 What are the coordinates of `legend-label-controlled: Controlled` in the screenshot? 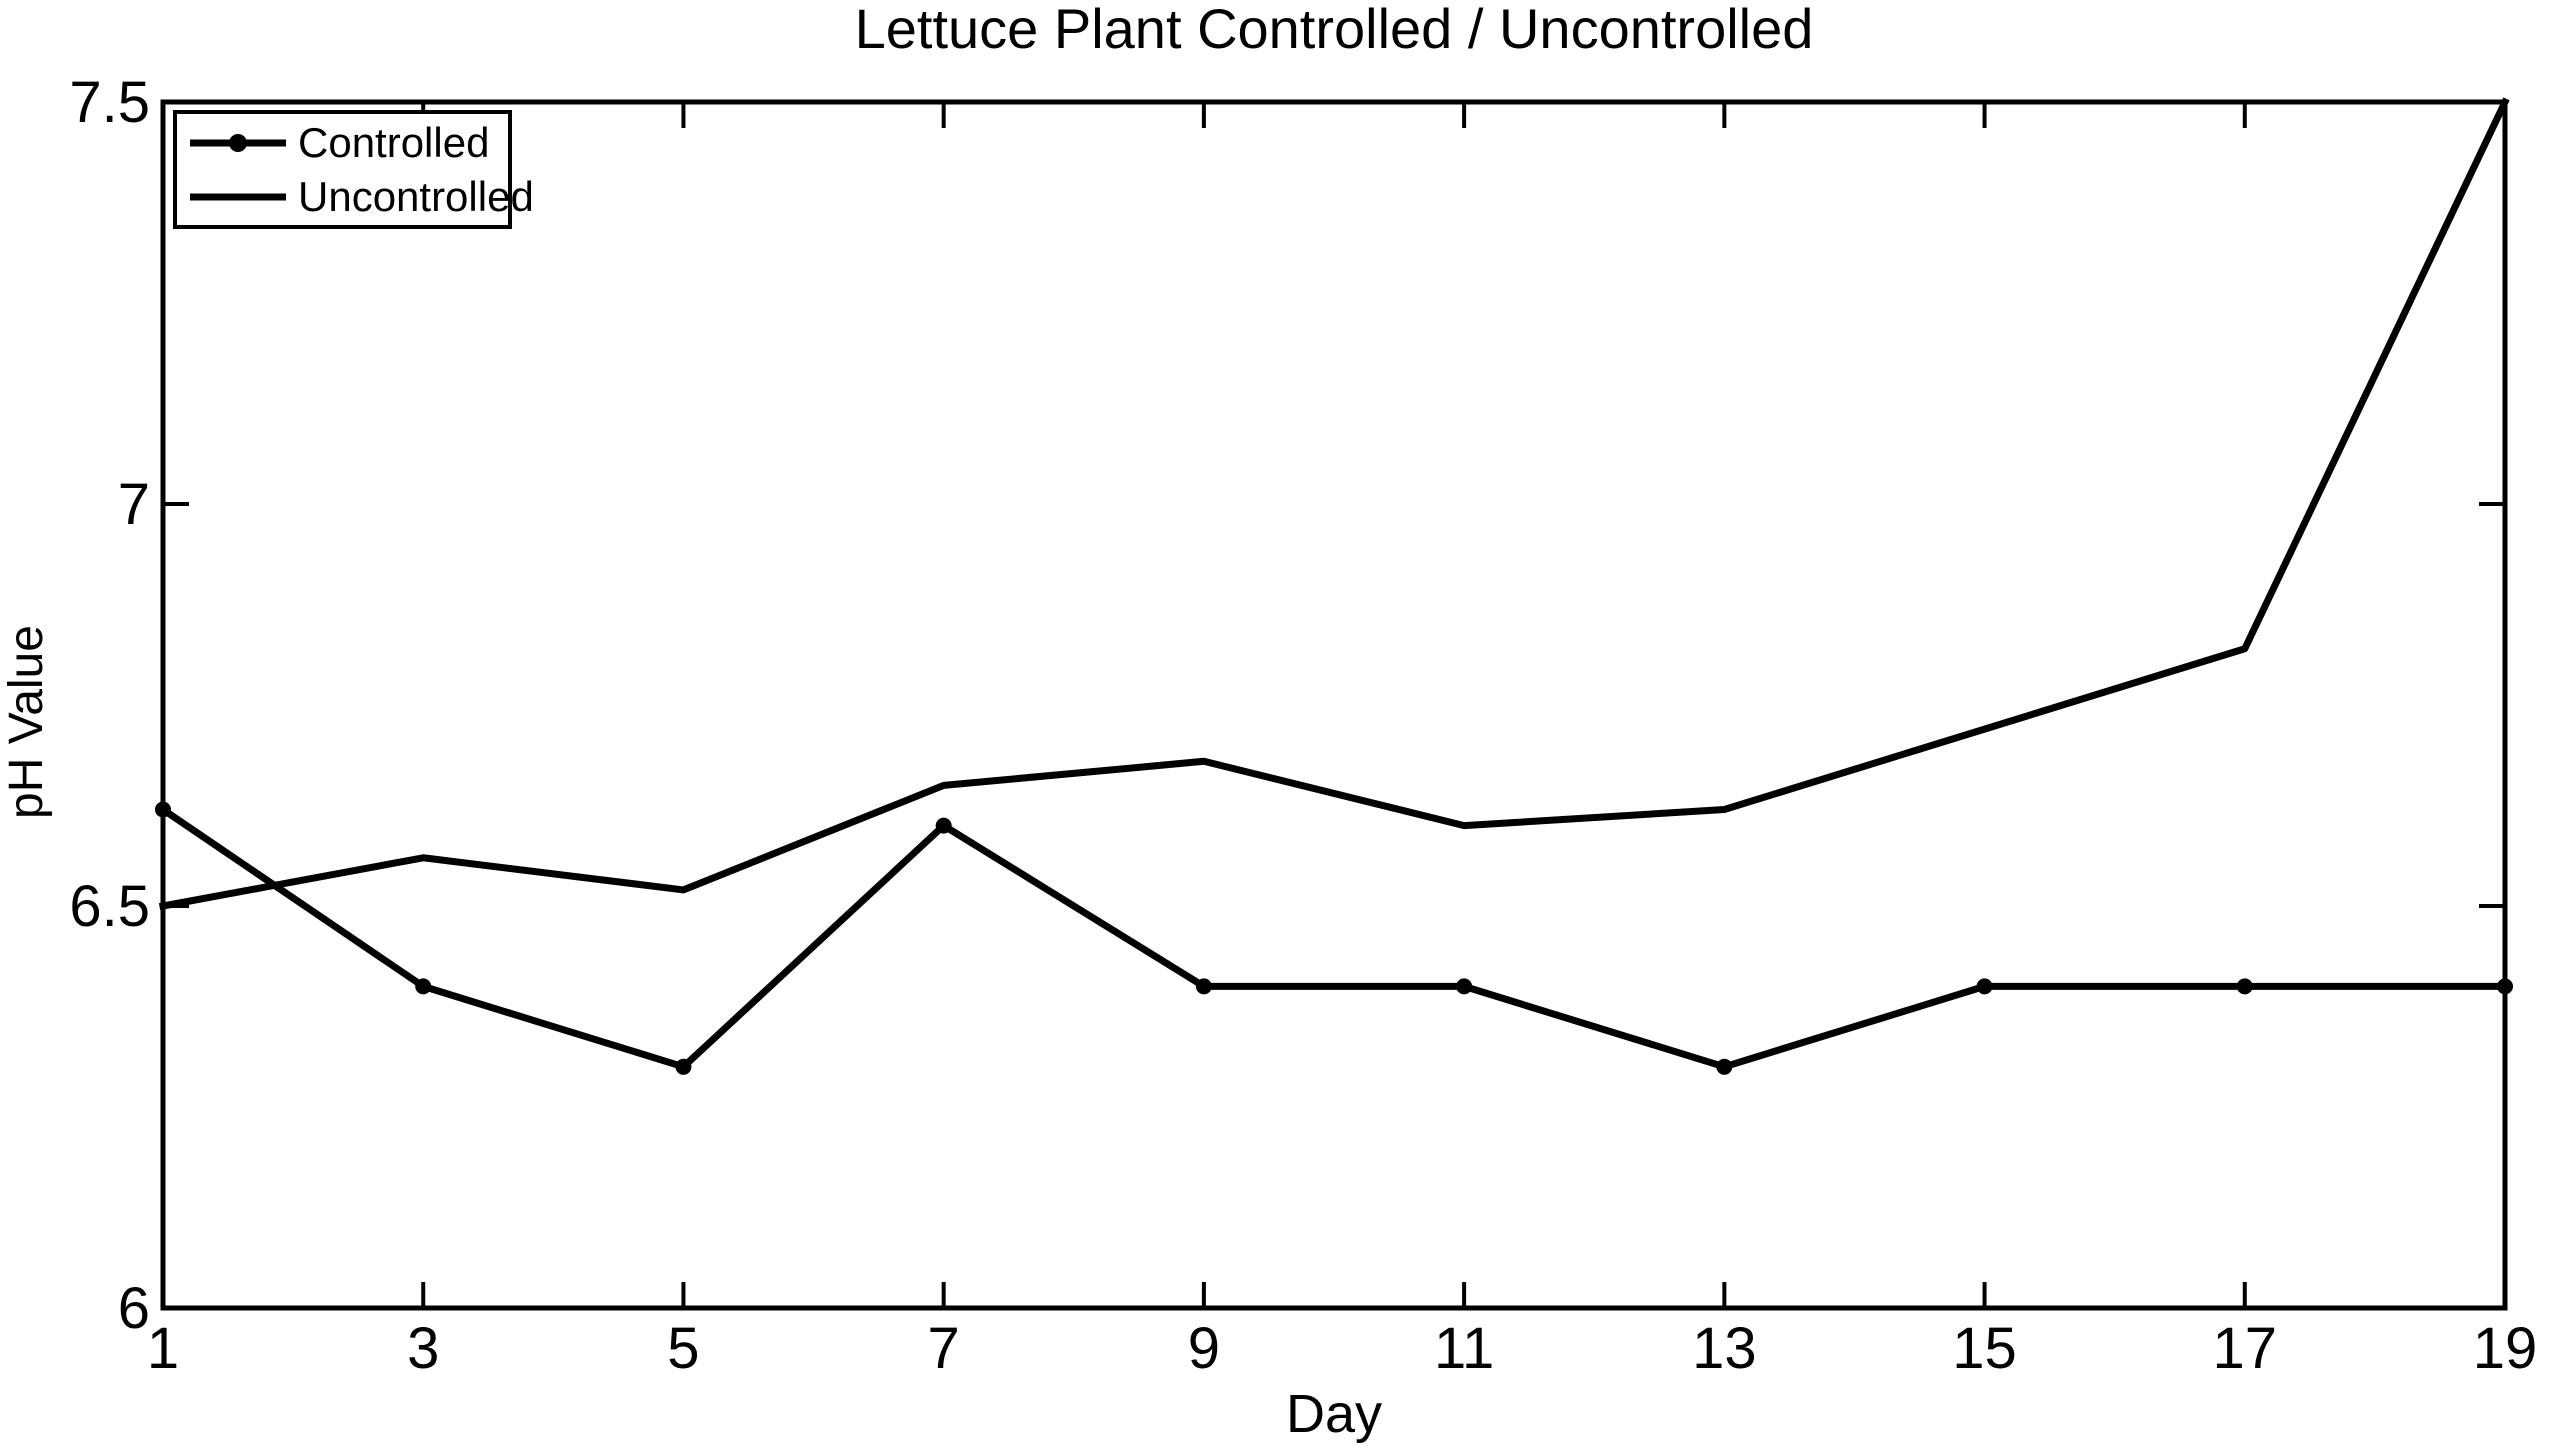 It's located at (393, 142).